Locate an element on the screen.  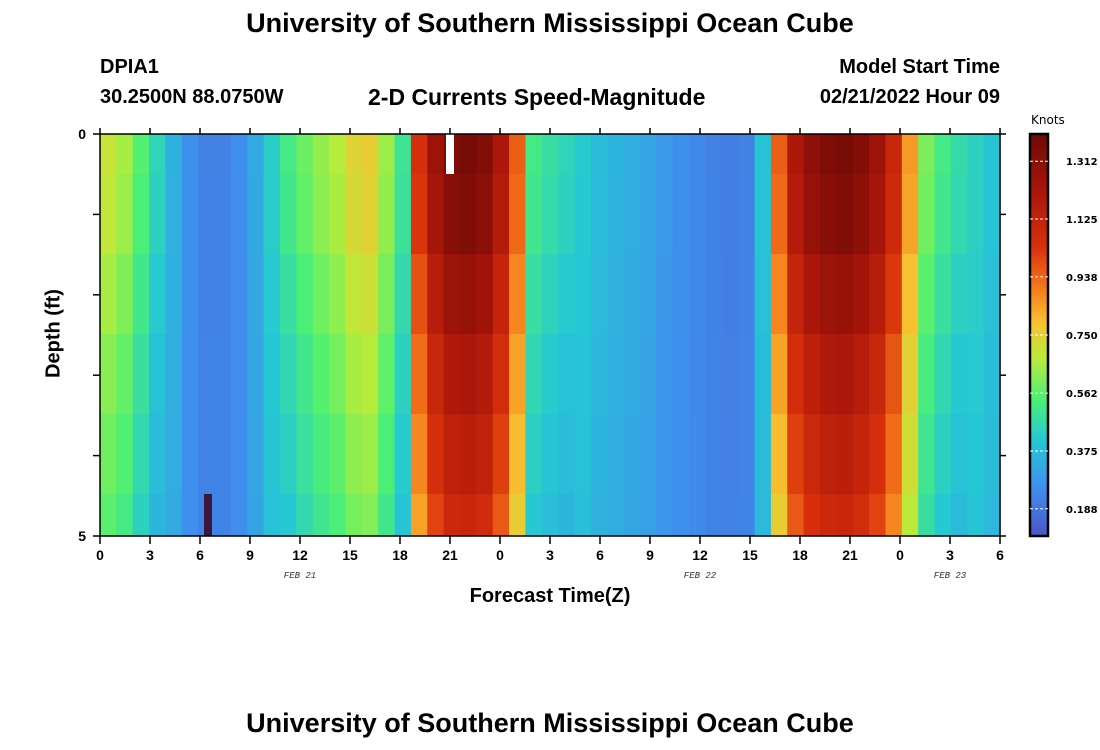
y-tick-label: 0 is located at coordinates (82, 134).